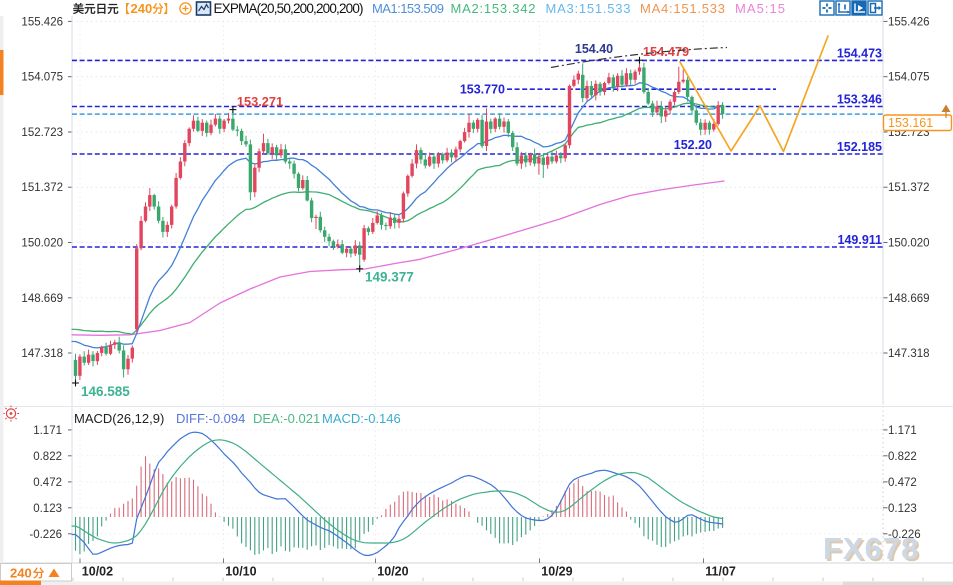 This screenshot has width=953, height=585. What do you see at coordinates (588, 8) in the screenshot?
I see `svg-text: MA3:151.533` at bounding box center [588, 8].